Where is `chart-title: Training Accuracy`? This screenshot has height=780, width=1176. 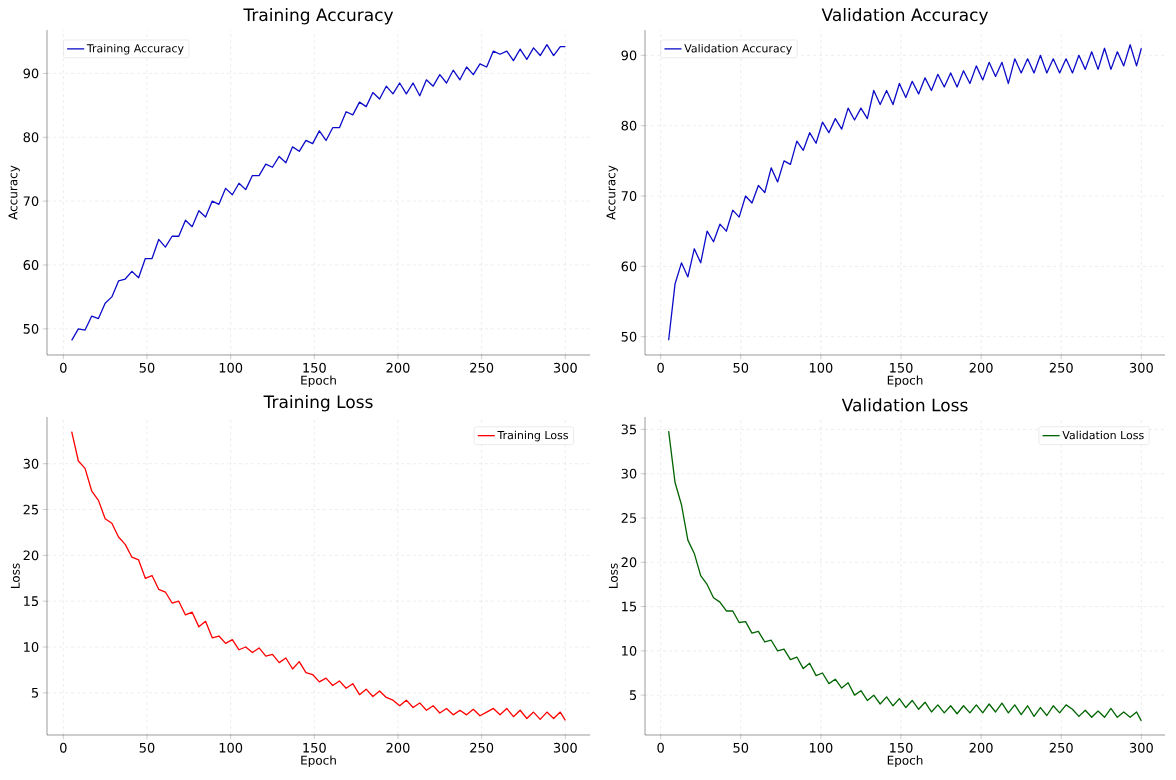 chart-title: Training Accuracy is located at coordinates (318, 16).